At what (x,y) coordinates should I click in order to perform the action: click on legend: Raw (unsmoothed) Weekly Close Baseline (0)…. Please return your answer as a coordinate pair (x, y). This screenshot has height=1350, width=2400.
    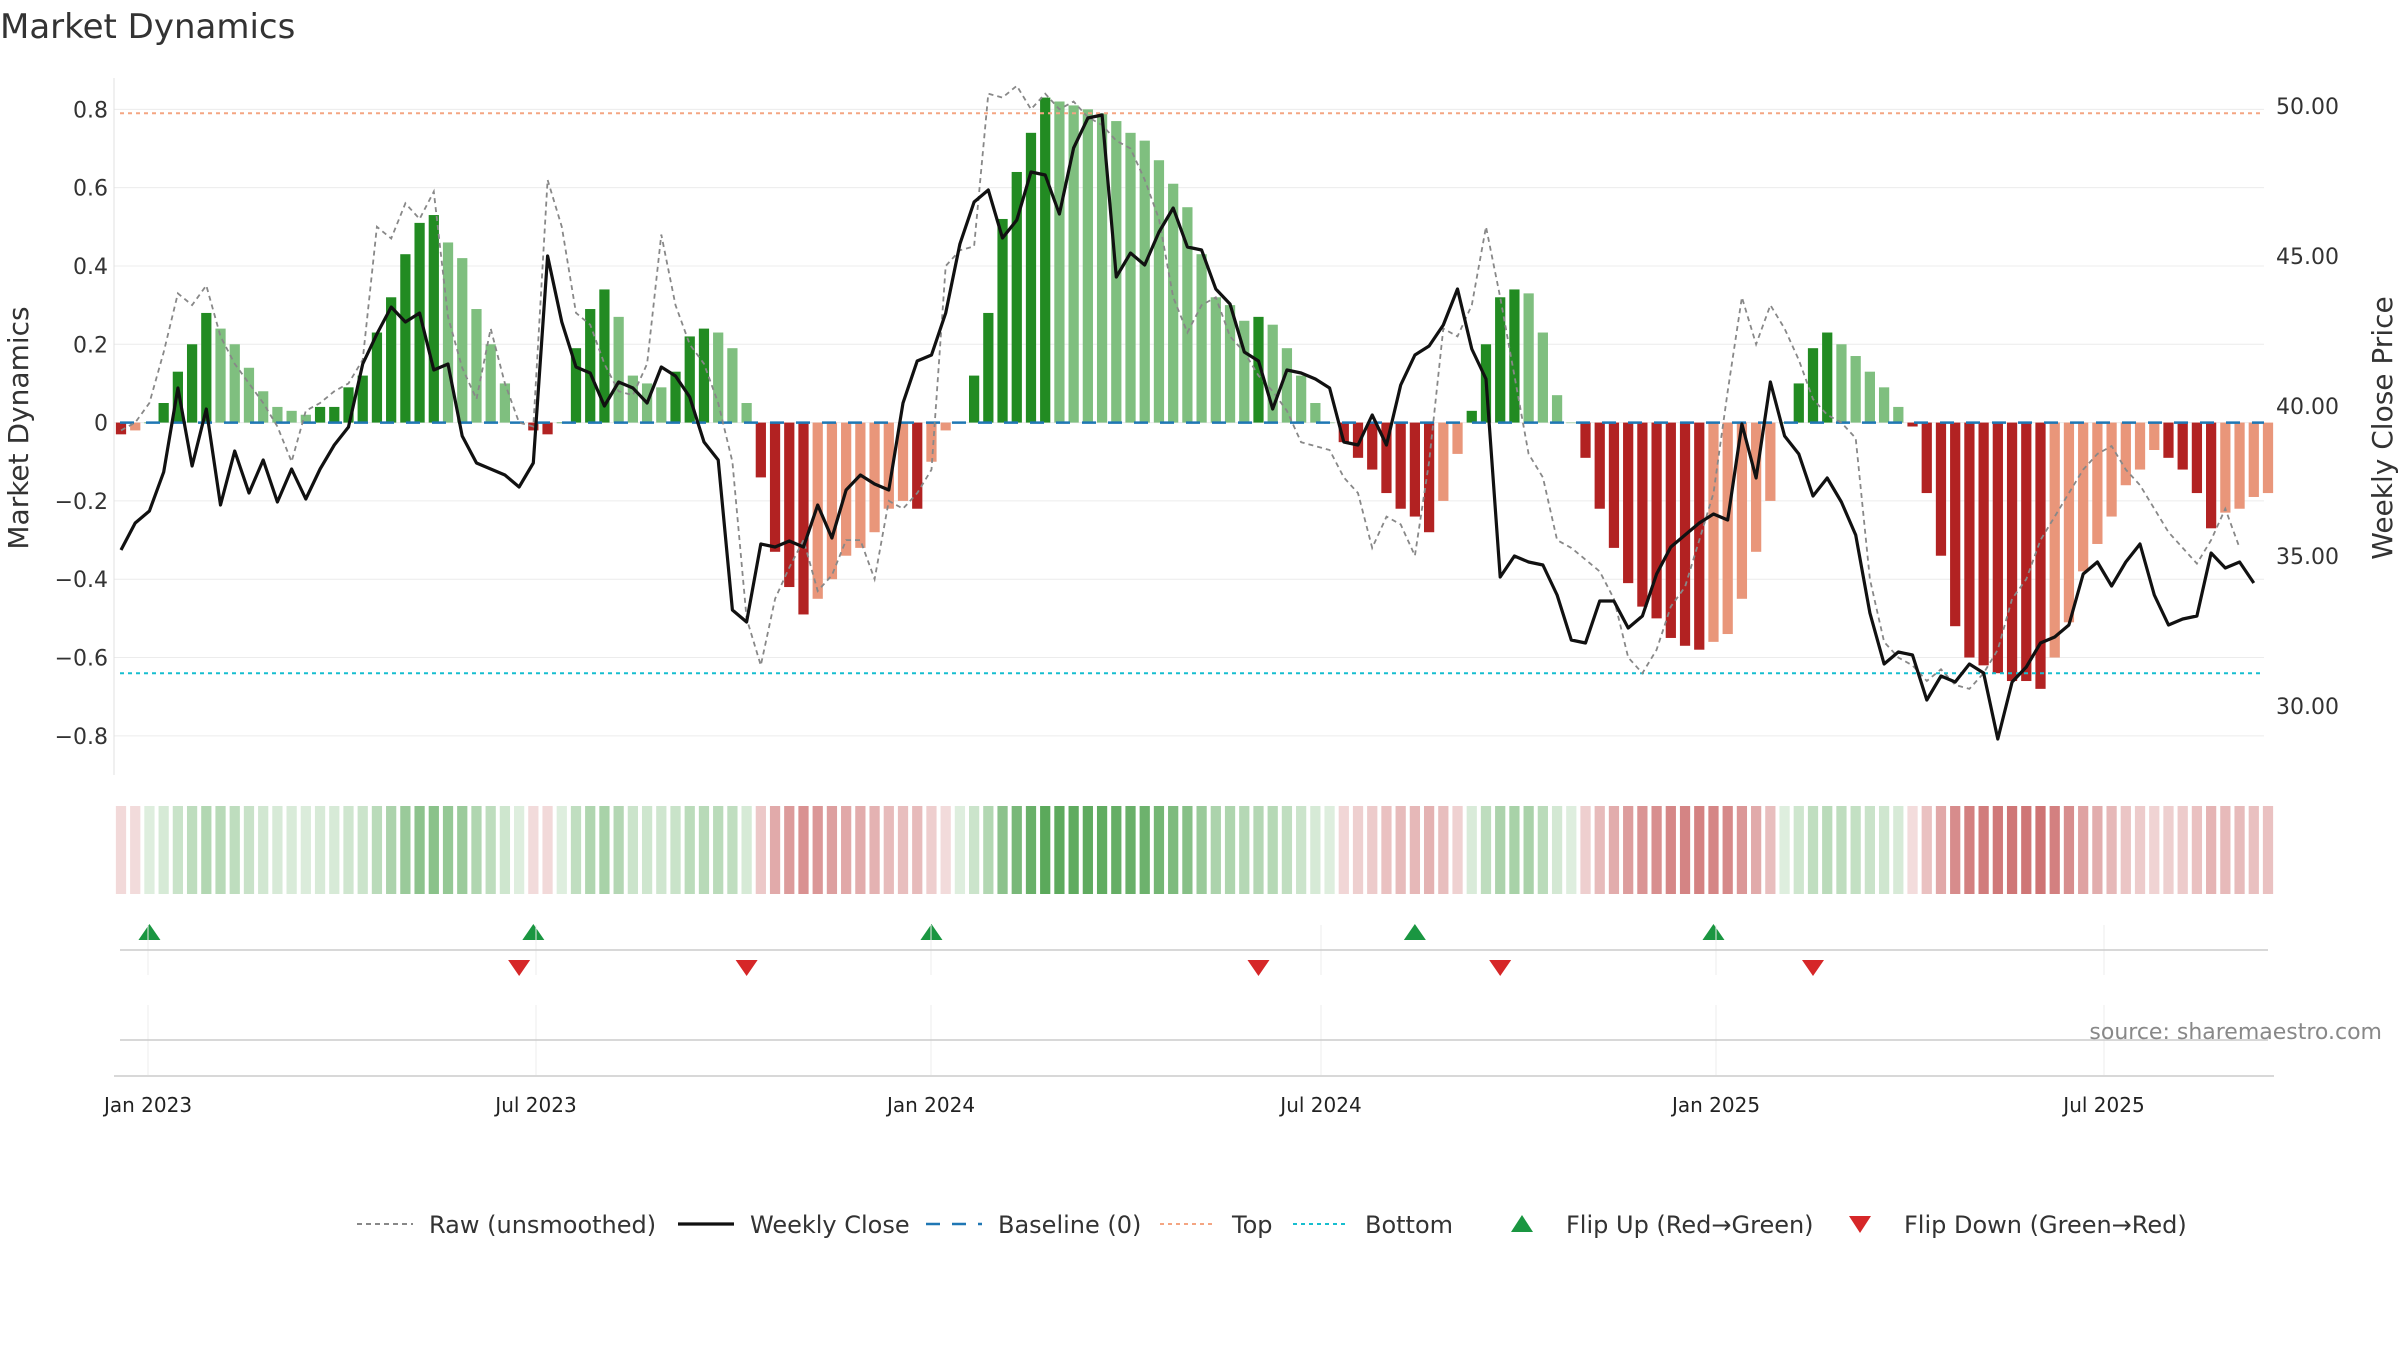
    Looking at the image, I should click on (1272, 1225).